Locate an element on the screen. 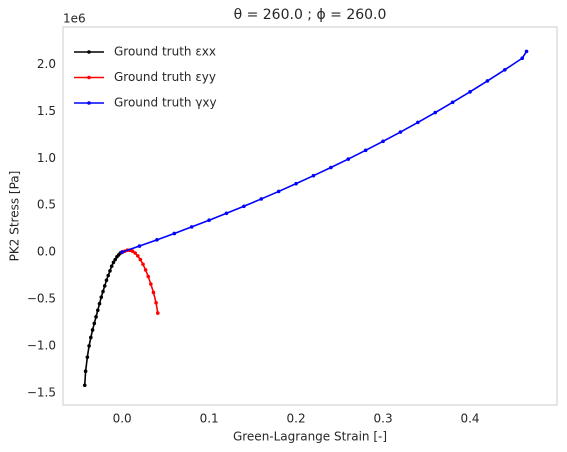 The height and width of the screenshot is (452, 567). x-axis-label: Green-Lagrange Strain [-] is located at coordinates (310, 437).